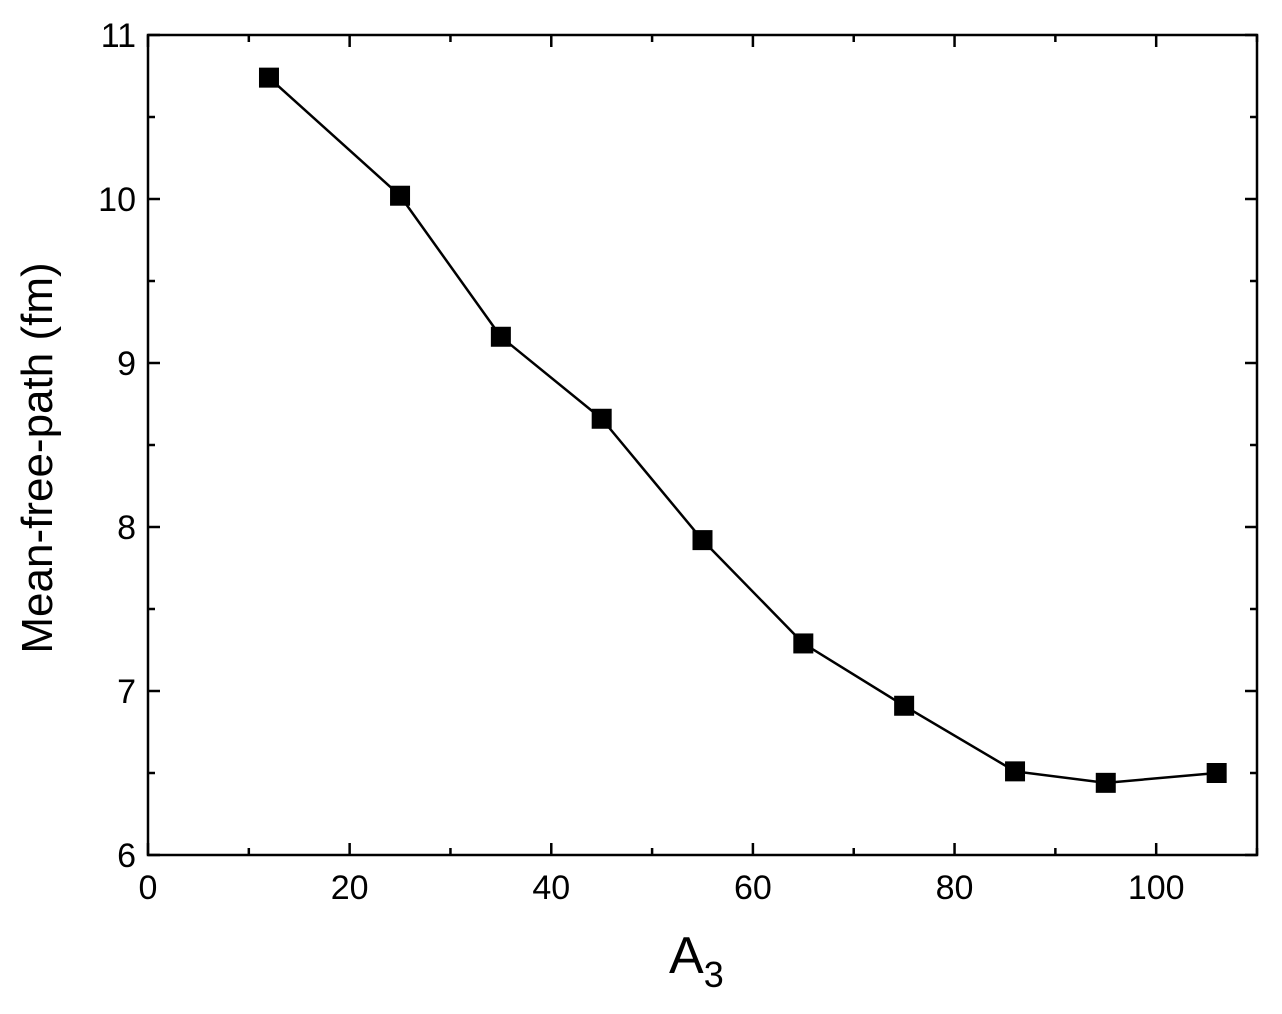 The height and width of the screenshot is (1014, 1282). I want to click on y-tick-label: 10, so click(117, 200).